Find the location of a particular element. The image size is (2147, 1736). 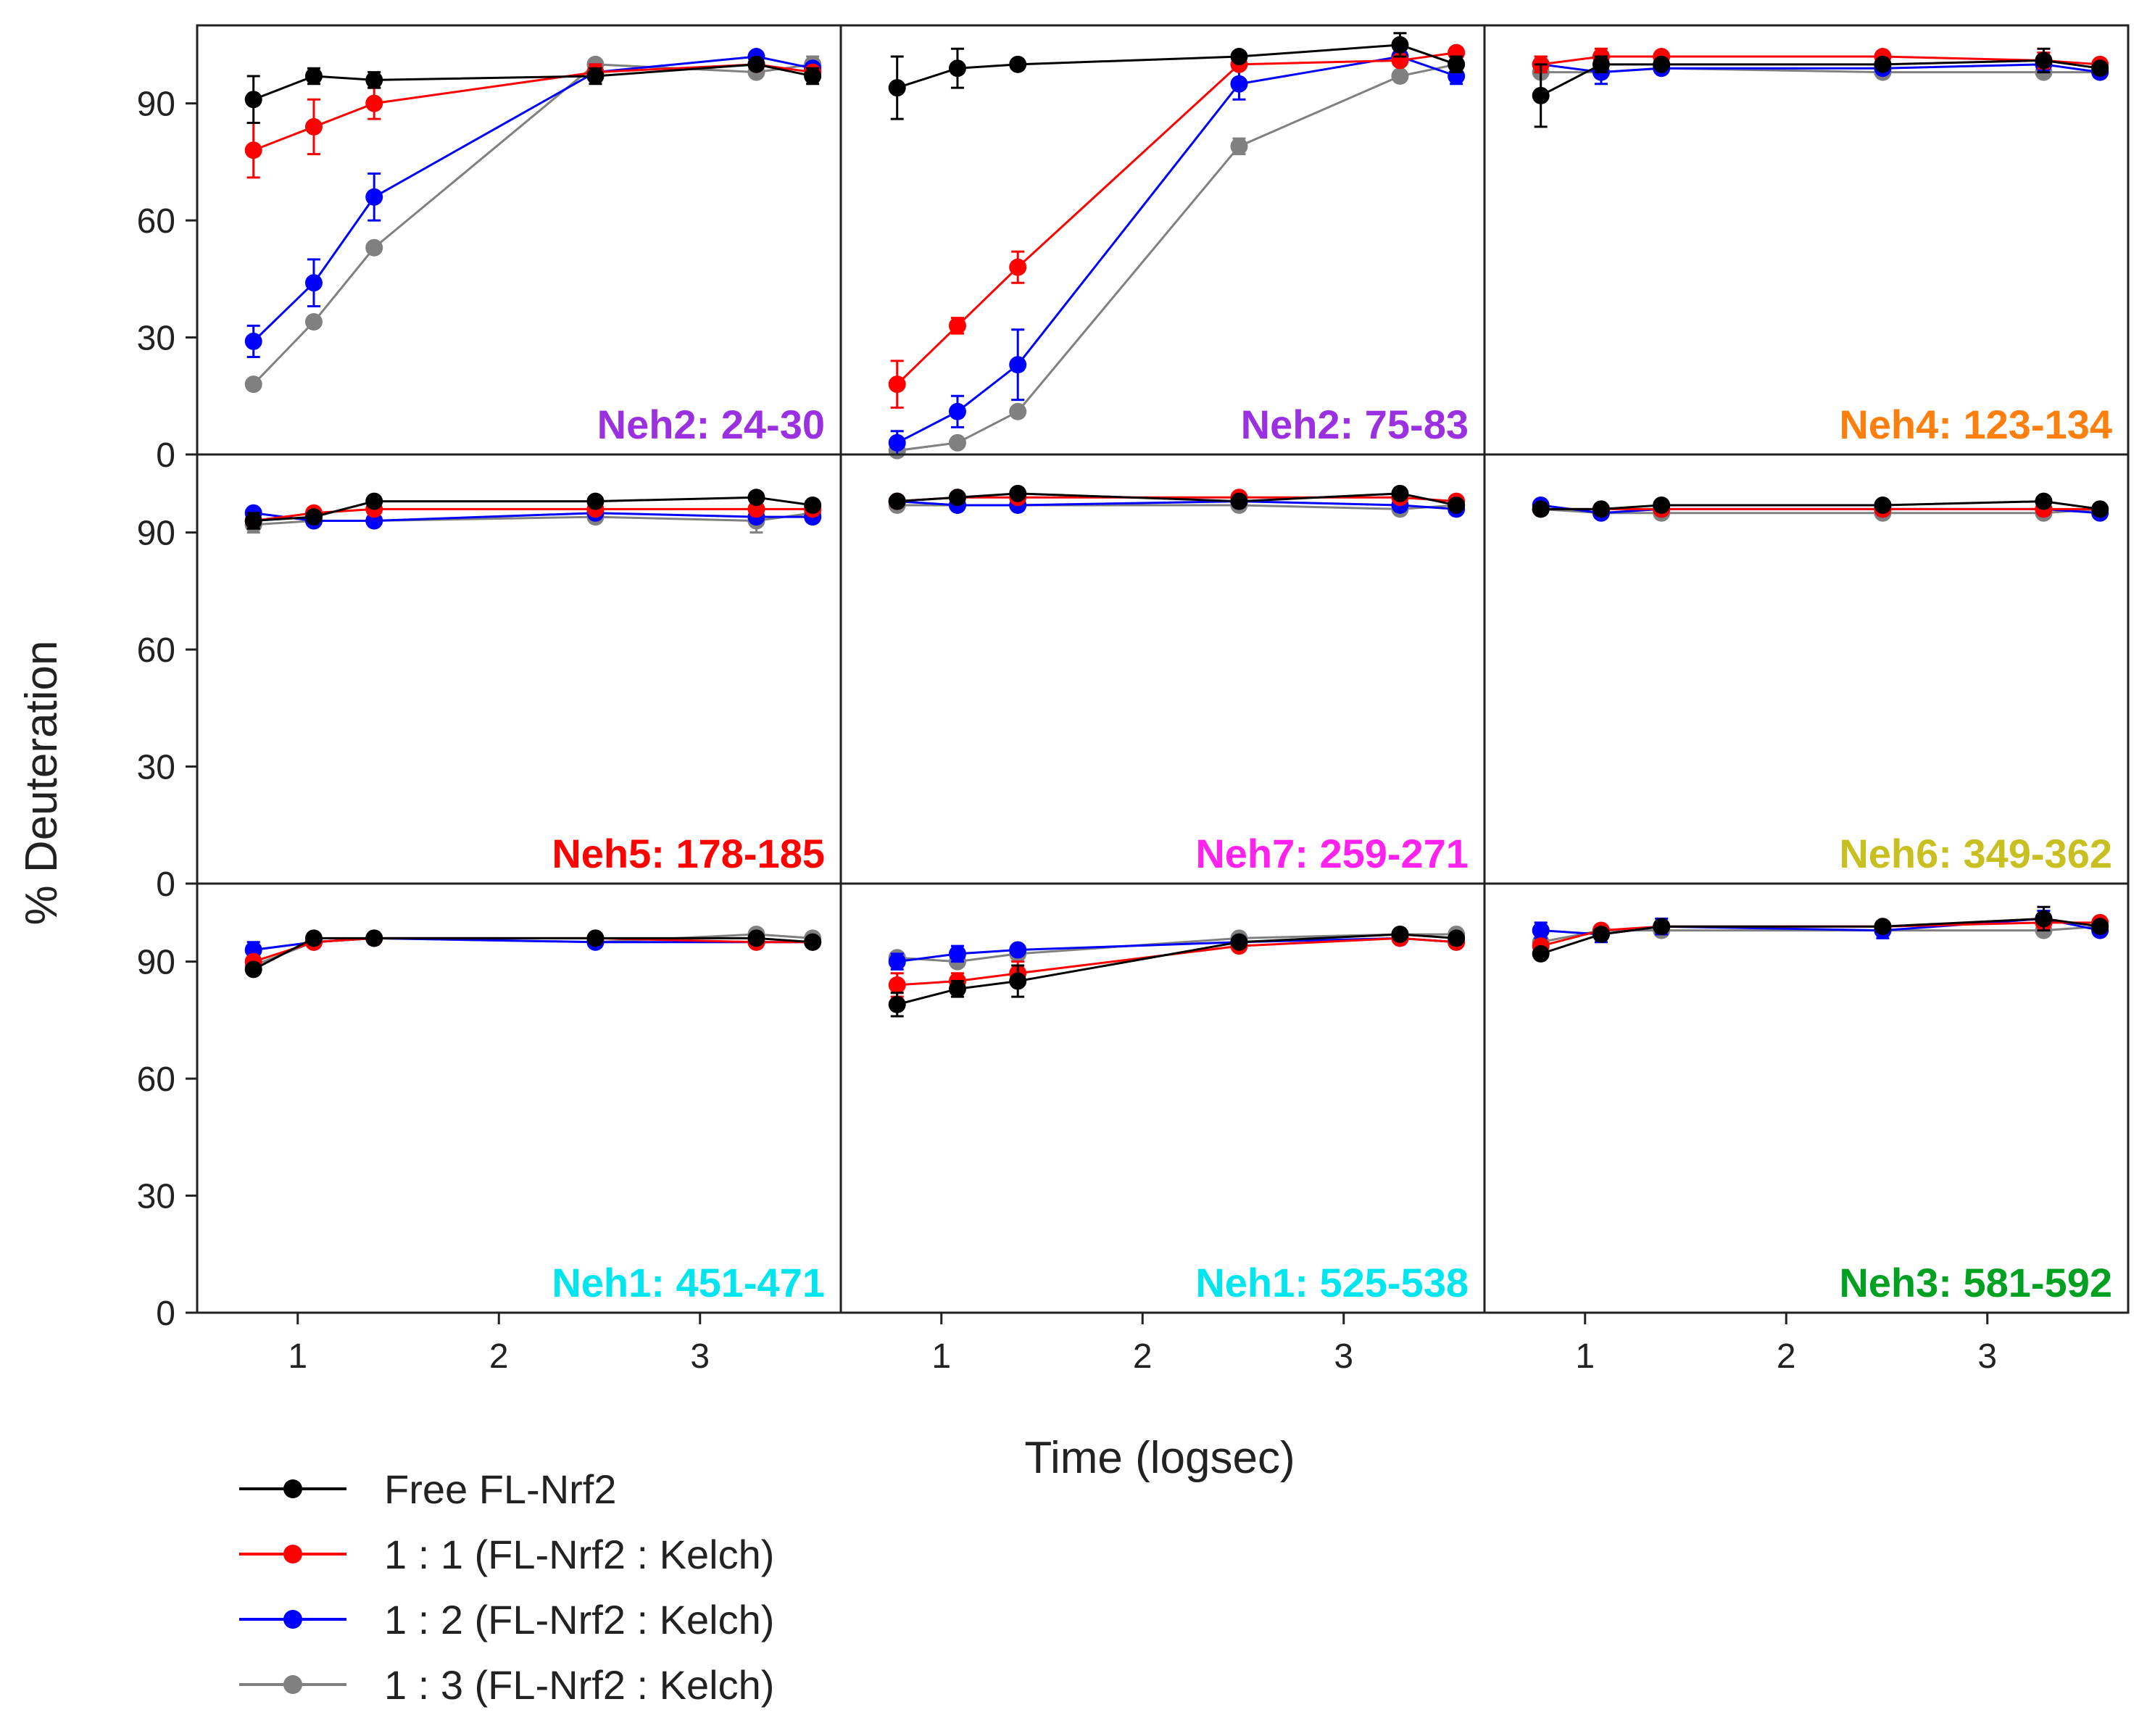

legend-label: 1 : 2 (FL-Nrf2 : Kelch) is located at coordinates (579, 1620).